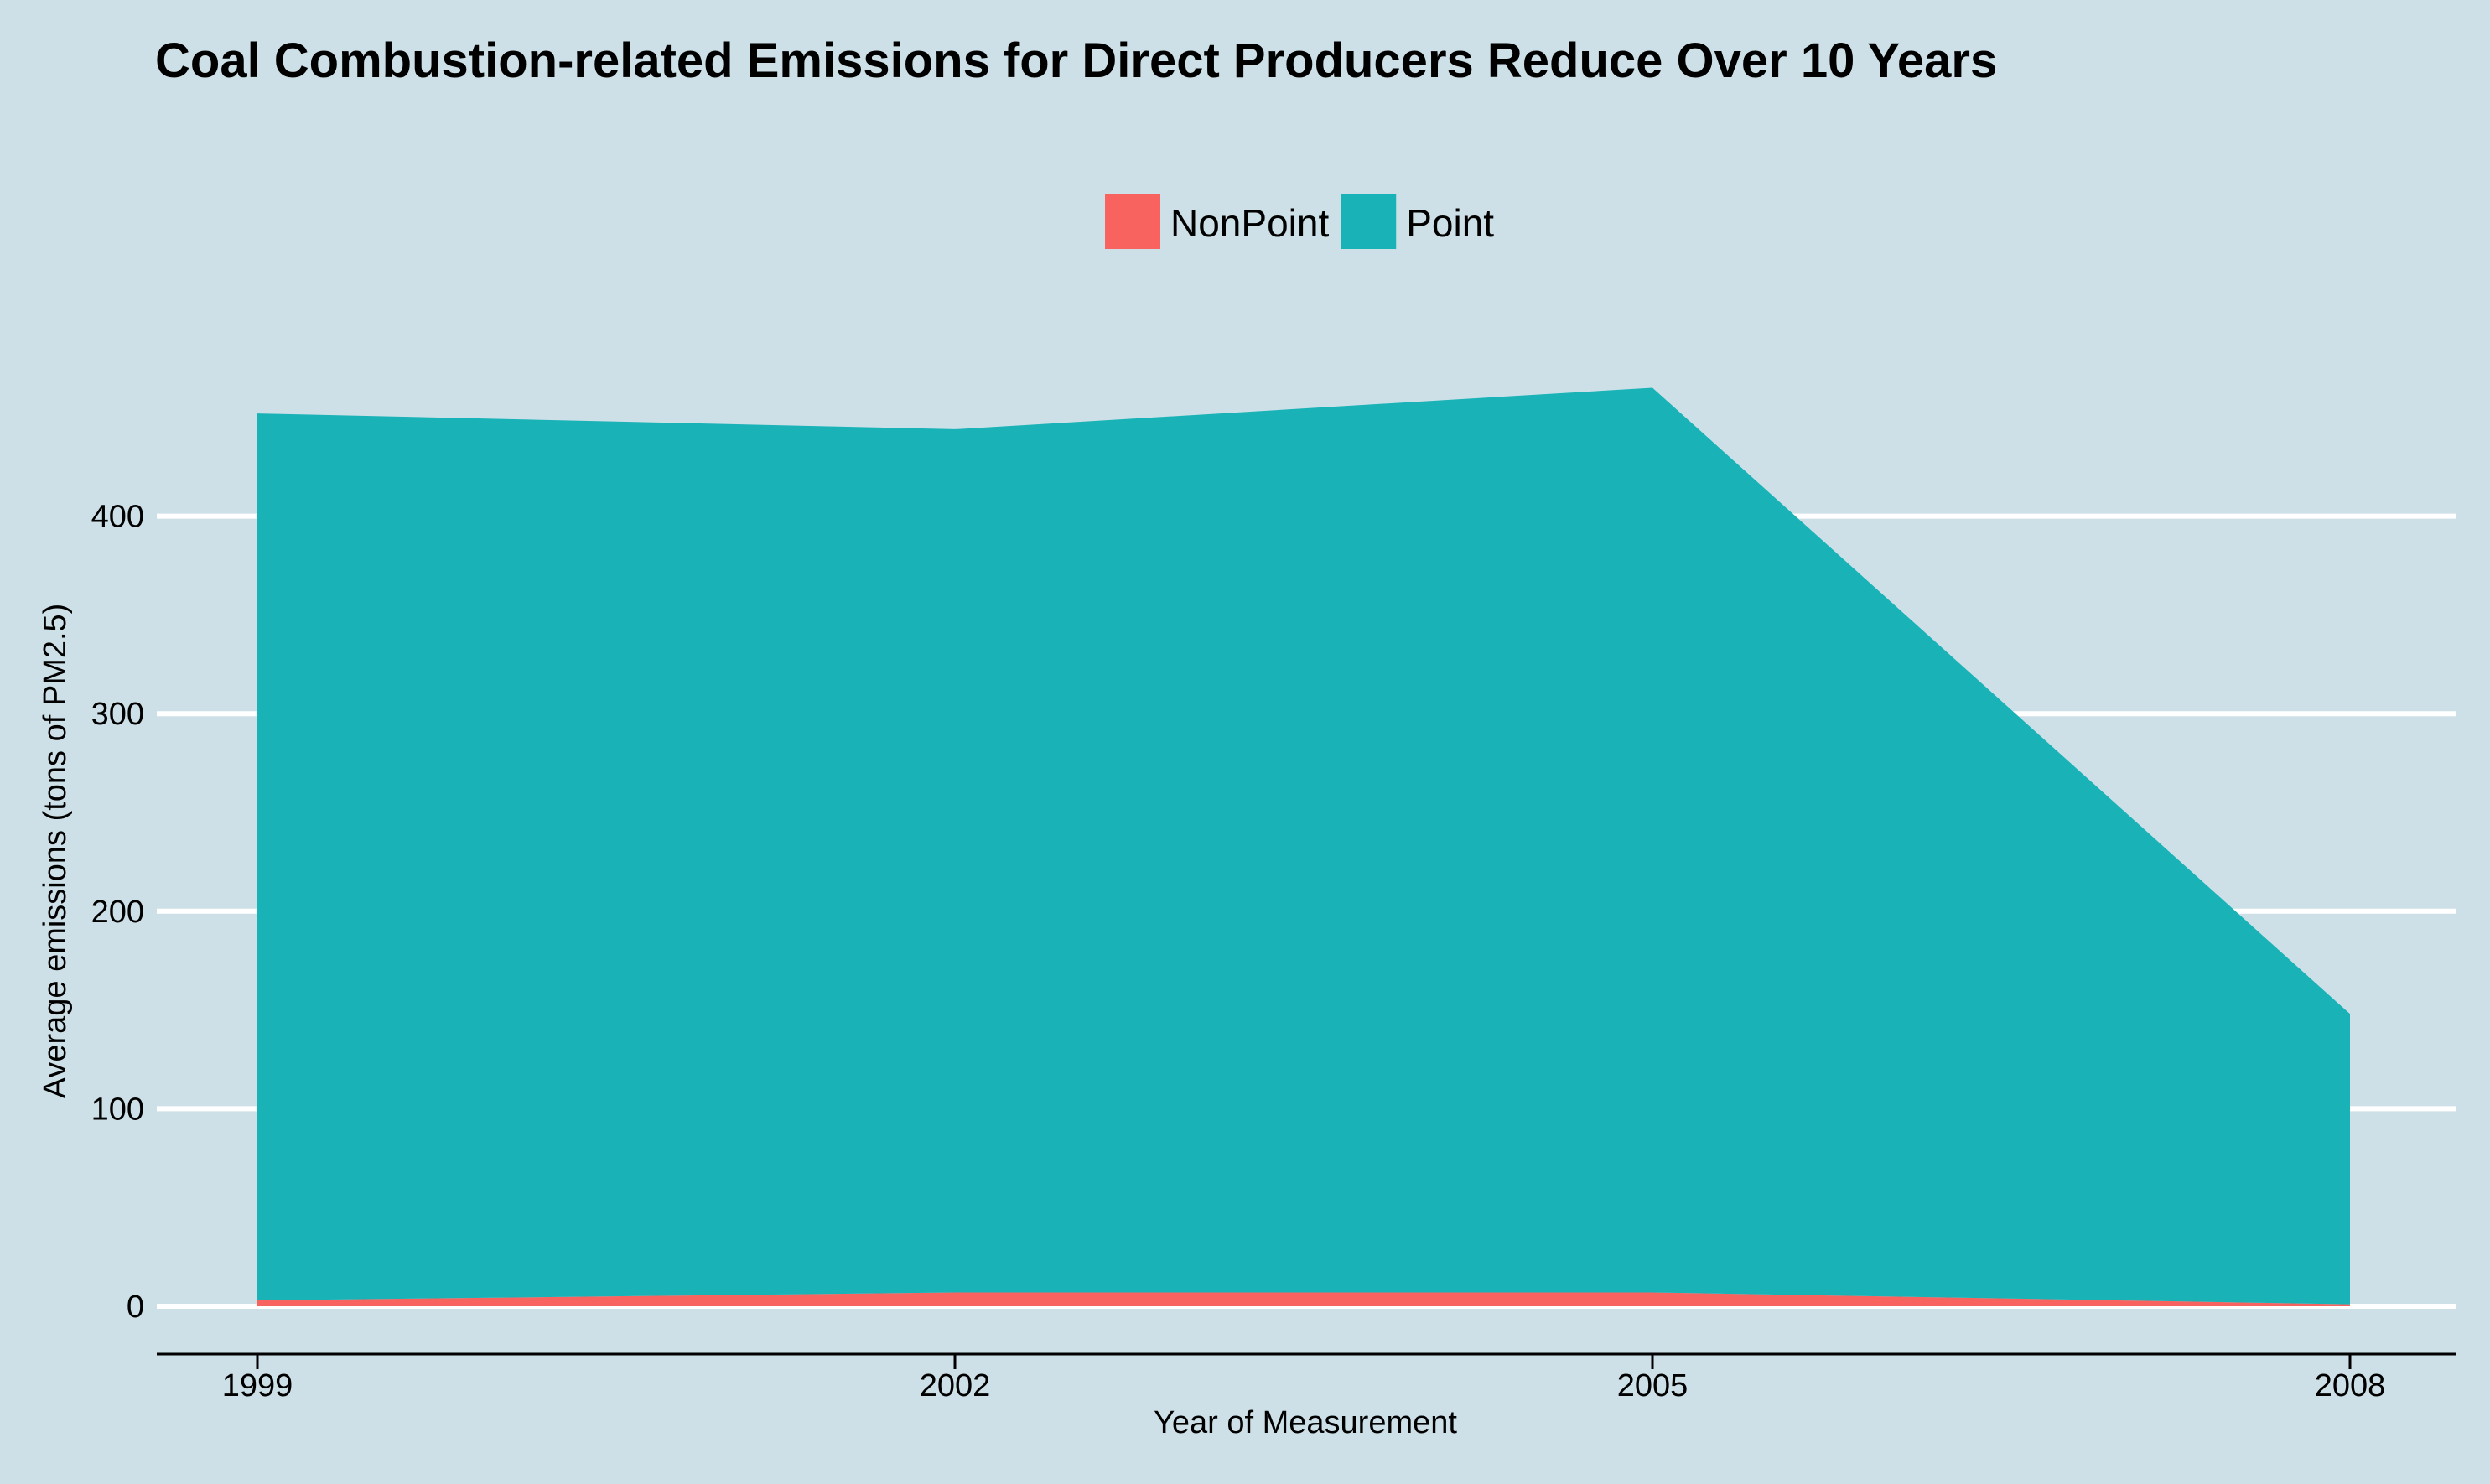 The height and width of the screenshot is (1484, 2490). What do you see at coordinates (1249, 223) in the screenshot?
I see `legend-label: NonPoint` at bounding box center [1249, 223].